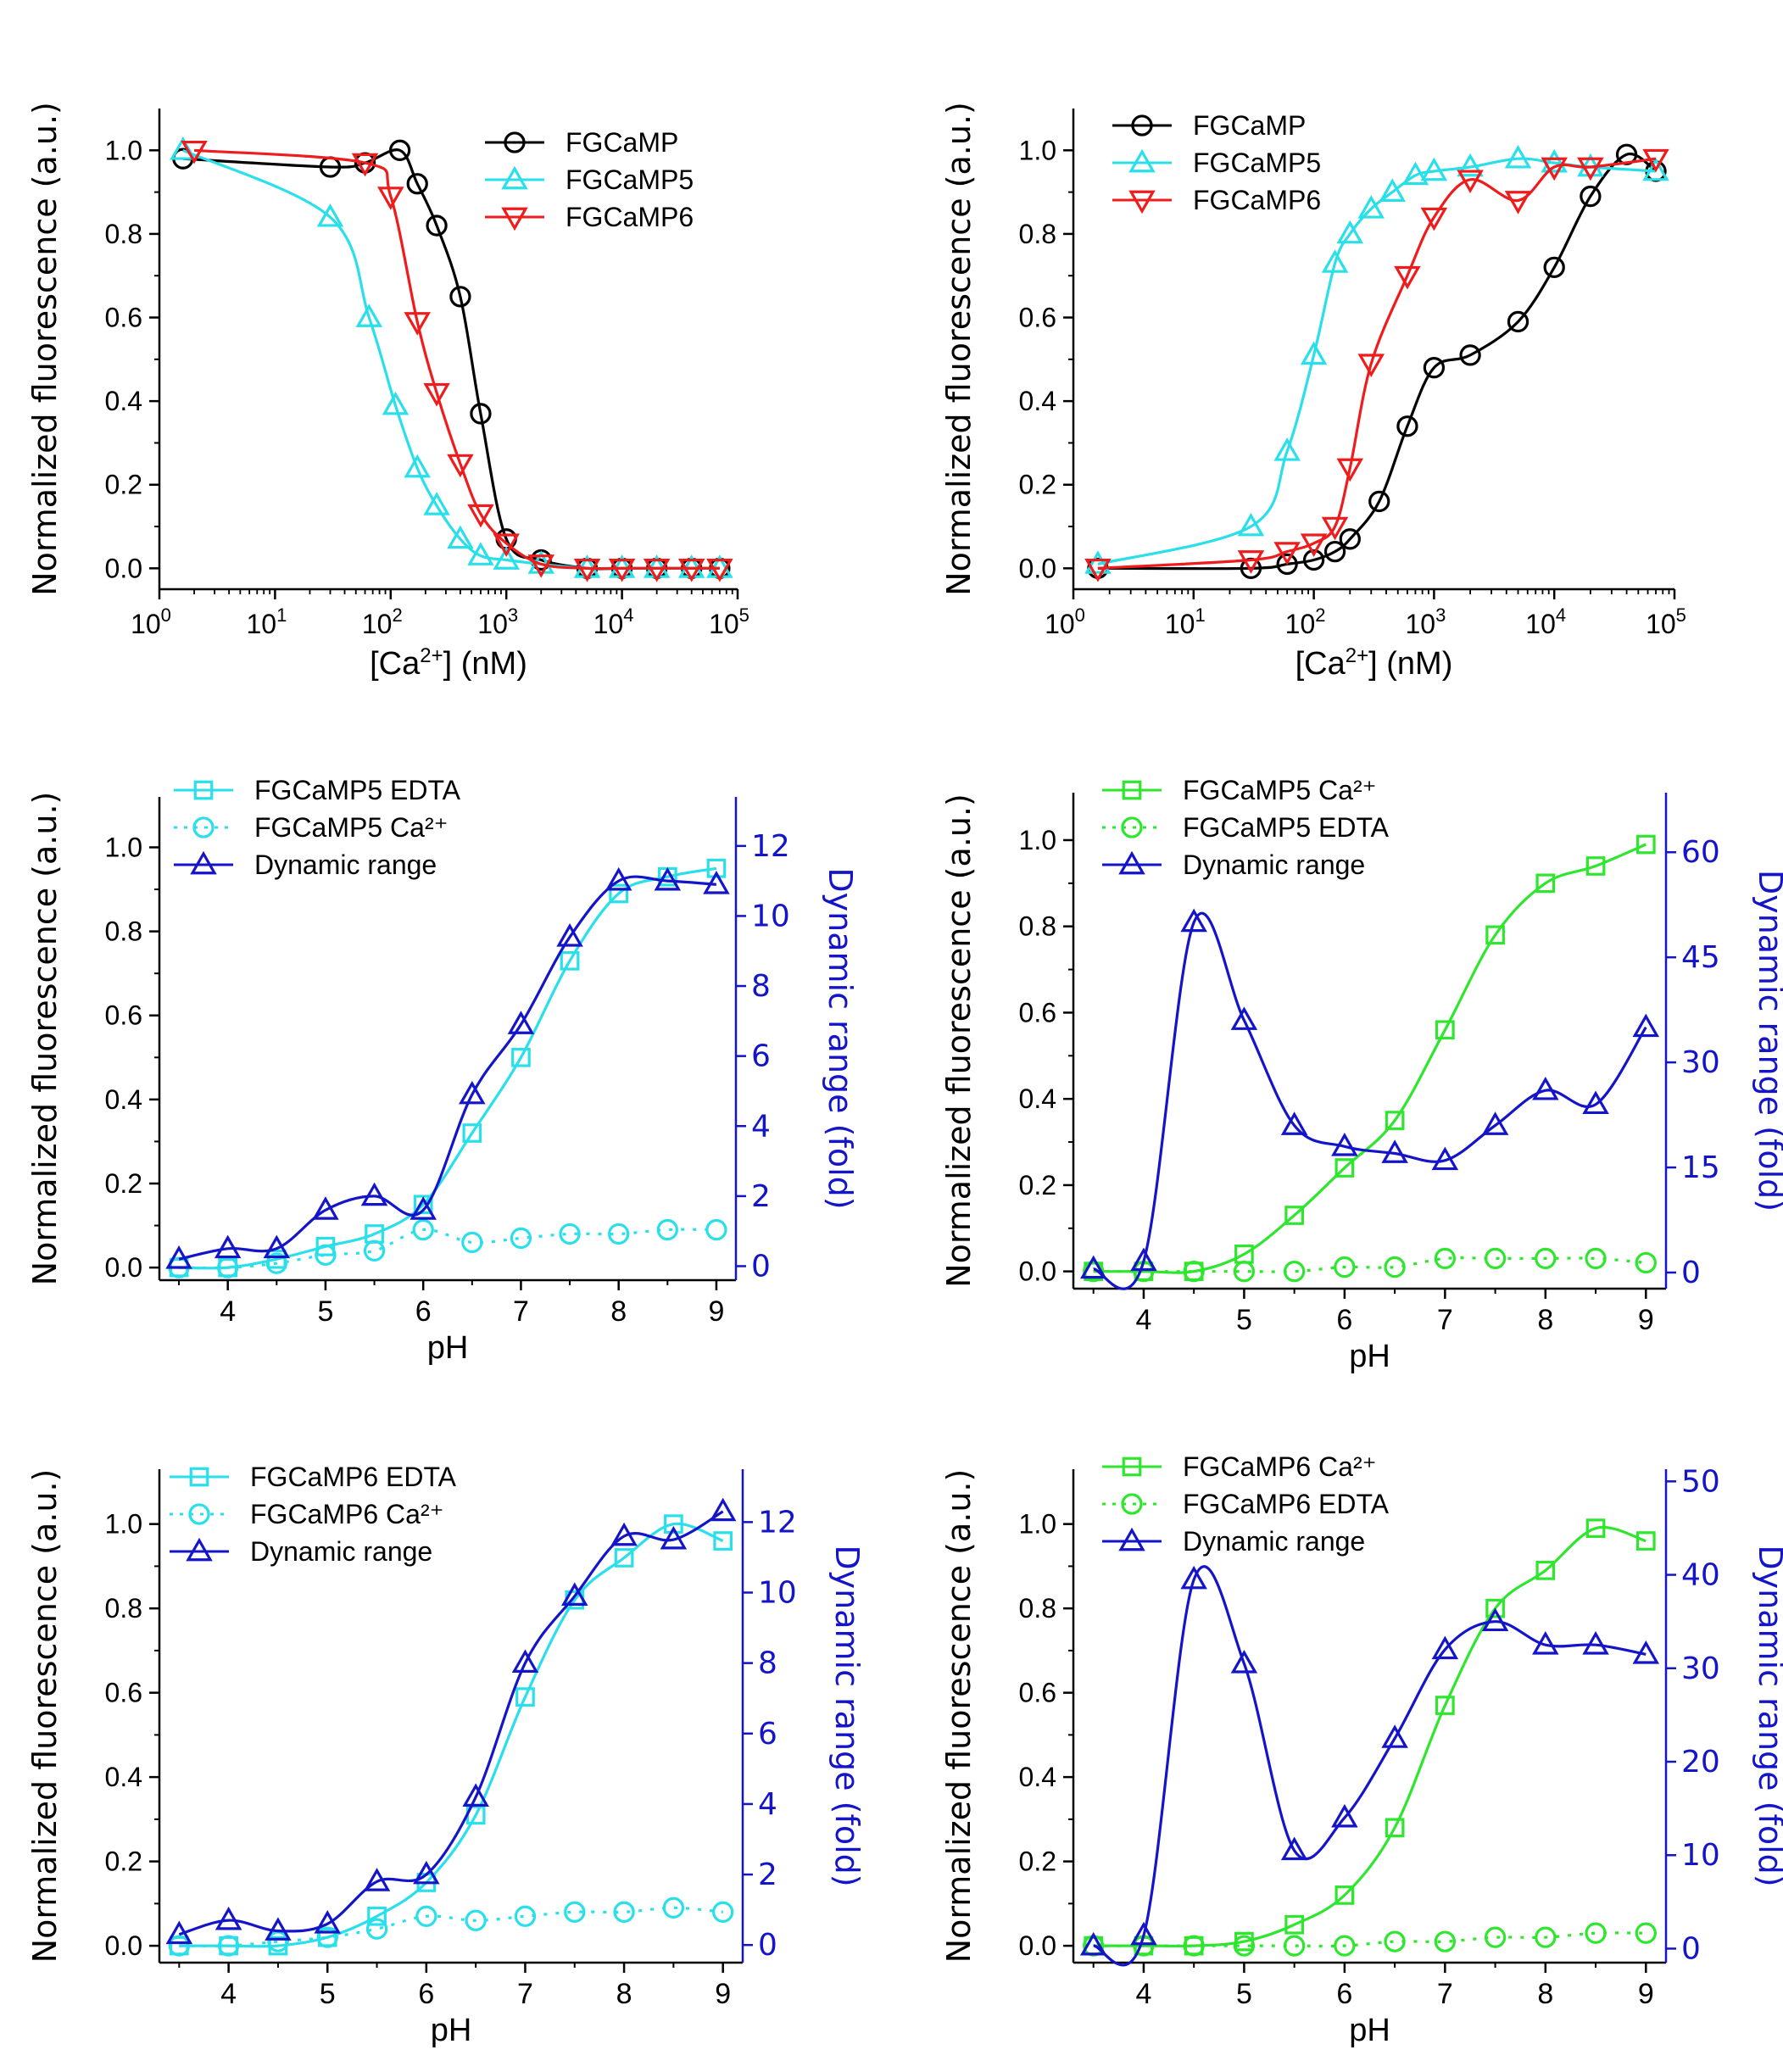 The width and height of the screenshot is (1783, 2072). What do you see at coordinates (325, 1311) in the screenshot?
I see `x-tick-label: 5` at bounding box center [325, 1311].